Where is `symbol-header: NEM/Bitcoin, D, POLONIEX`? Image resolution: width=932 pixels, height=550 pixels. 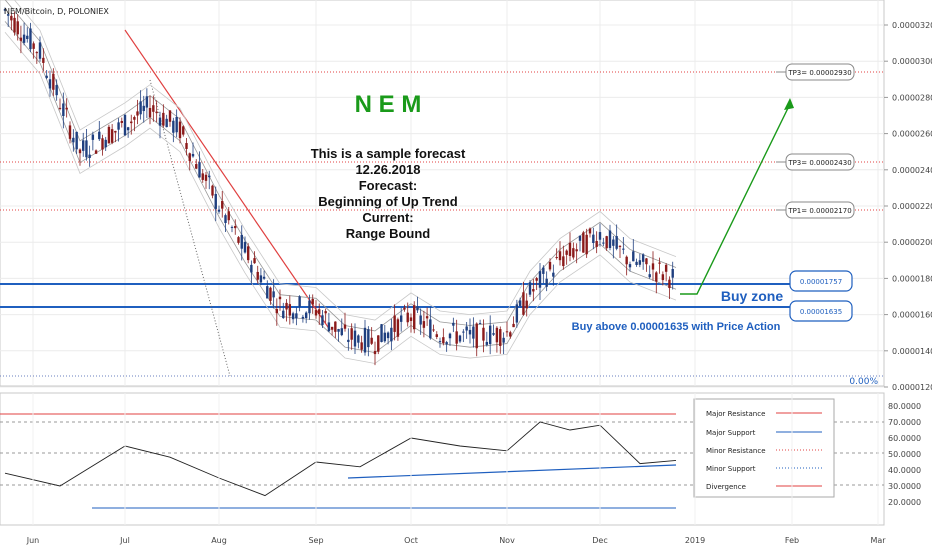 symbol-header: NEM/Bitcoin, D, POLONIEX is located at coordinates (56, 11).